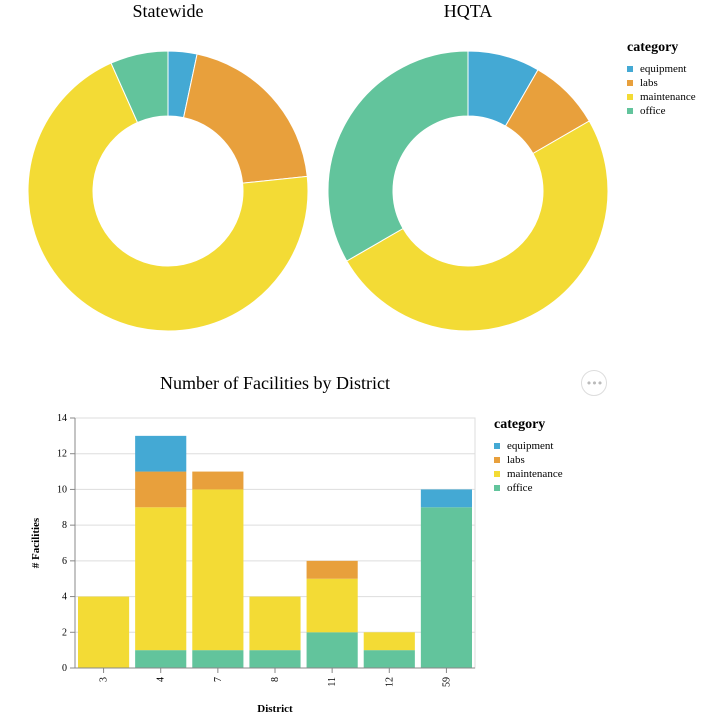  Describe the element at coordinates (497, 488) in the screenshot. I see `bottom-legend-swatch-office` at that location.